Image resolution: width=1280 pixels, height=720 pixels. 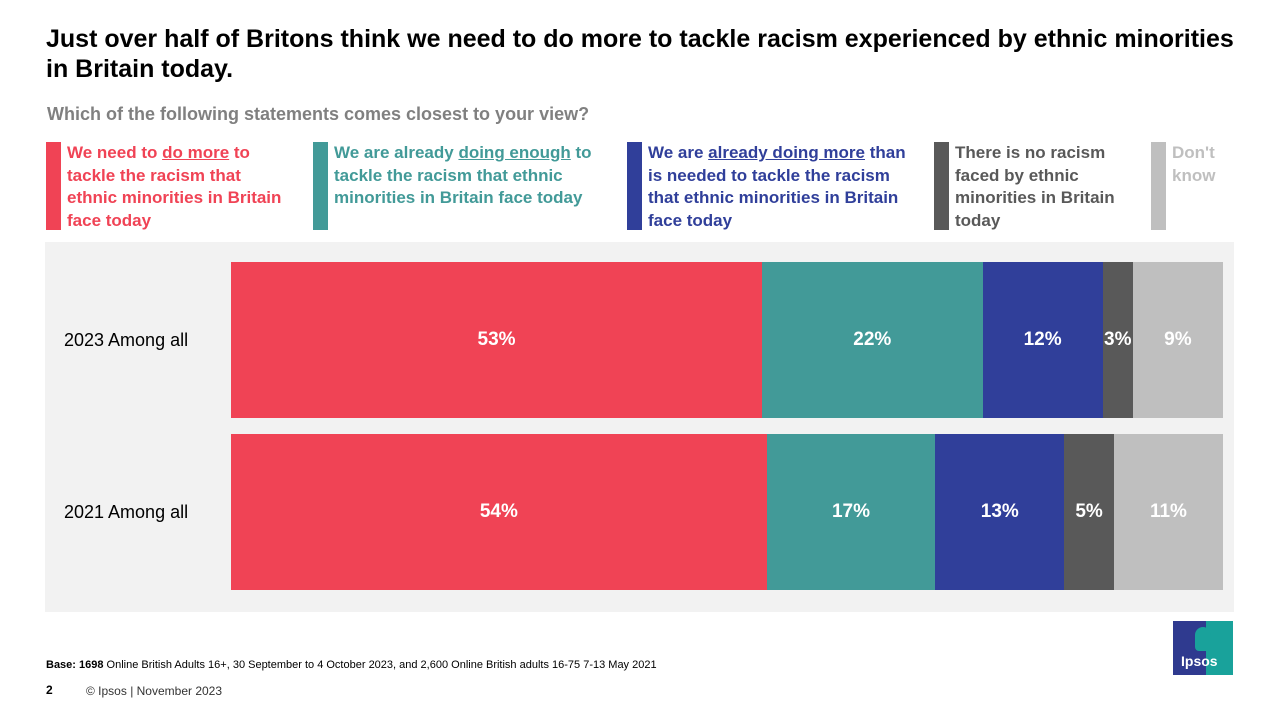 I want to click on legend-text-pre: We are, so click(x=678, y=152).